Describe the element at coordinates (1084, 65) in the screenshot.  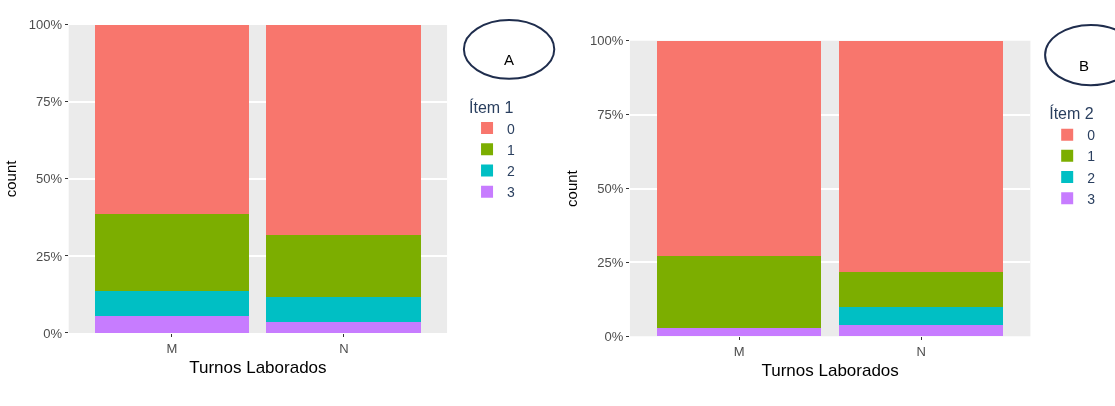
I see `text: B` at that location.